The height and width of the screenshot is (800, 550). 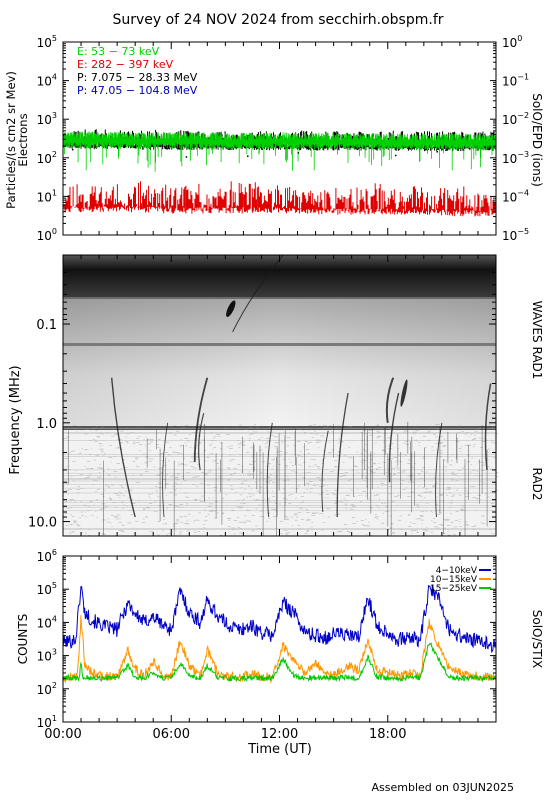 I want to click on waves-right-label-rad1: WAVES RAD1, so click(x=537, y=340).